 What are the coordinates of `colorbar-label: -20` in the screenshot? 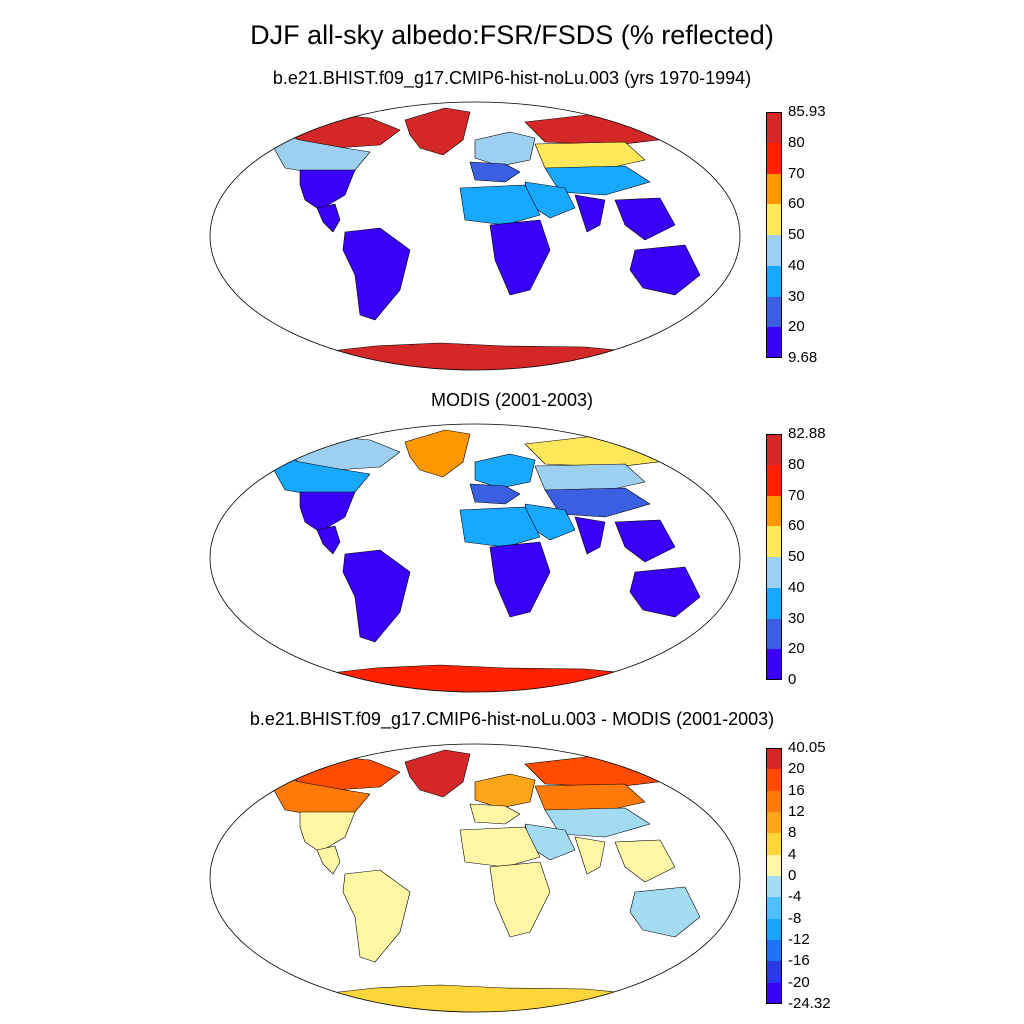 It's located at (799, 982).